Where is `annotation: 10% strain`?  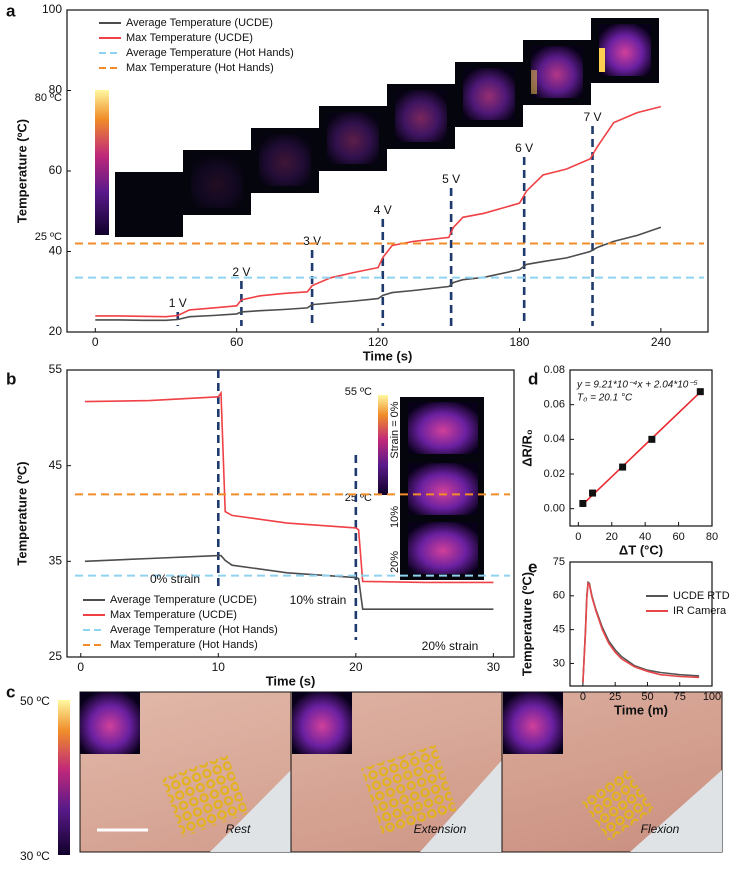 annotation: 10% strain is located at coordinates (318, 600).